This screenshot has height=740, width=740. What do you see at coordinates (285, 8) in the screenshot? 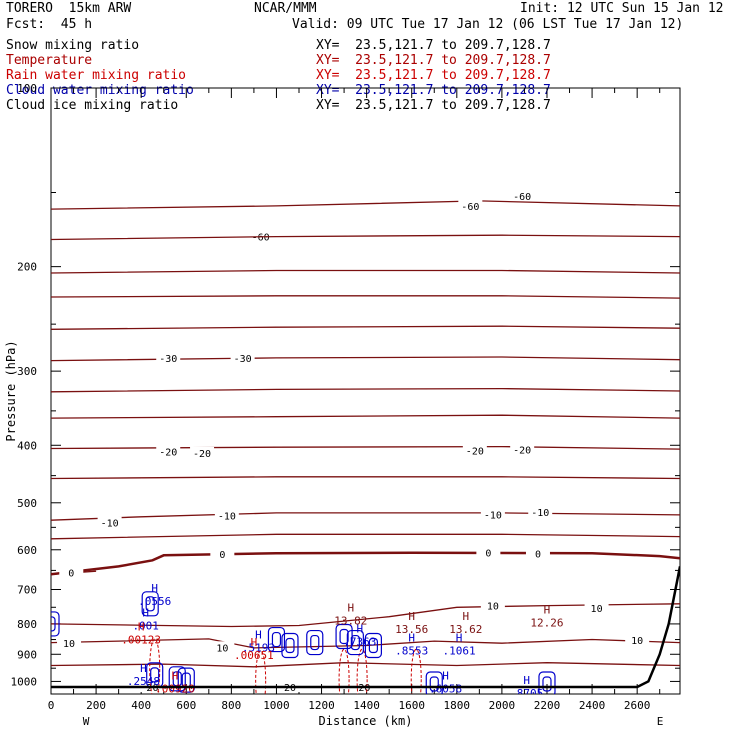
I see `center-name: NCAR/MMM` at bounding box center [285, 8].